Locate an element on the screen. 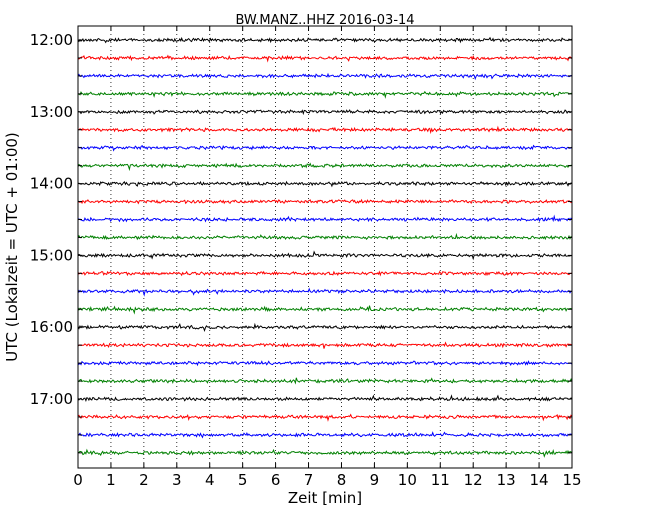 The height and width of the screenshot is (520, 650). x-tick-label: 3 is located at coordinates (177, 480).